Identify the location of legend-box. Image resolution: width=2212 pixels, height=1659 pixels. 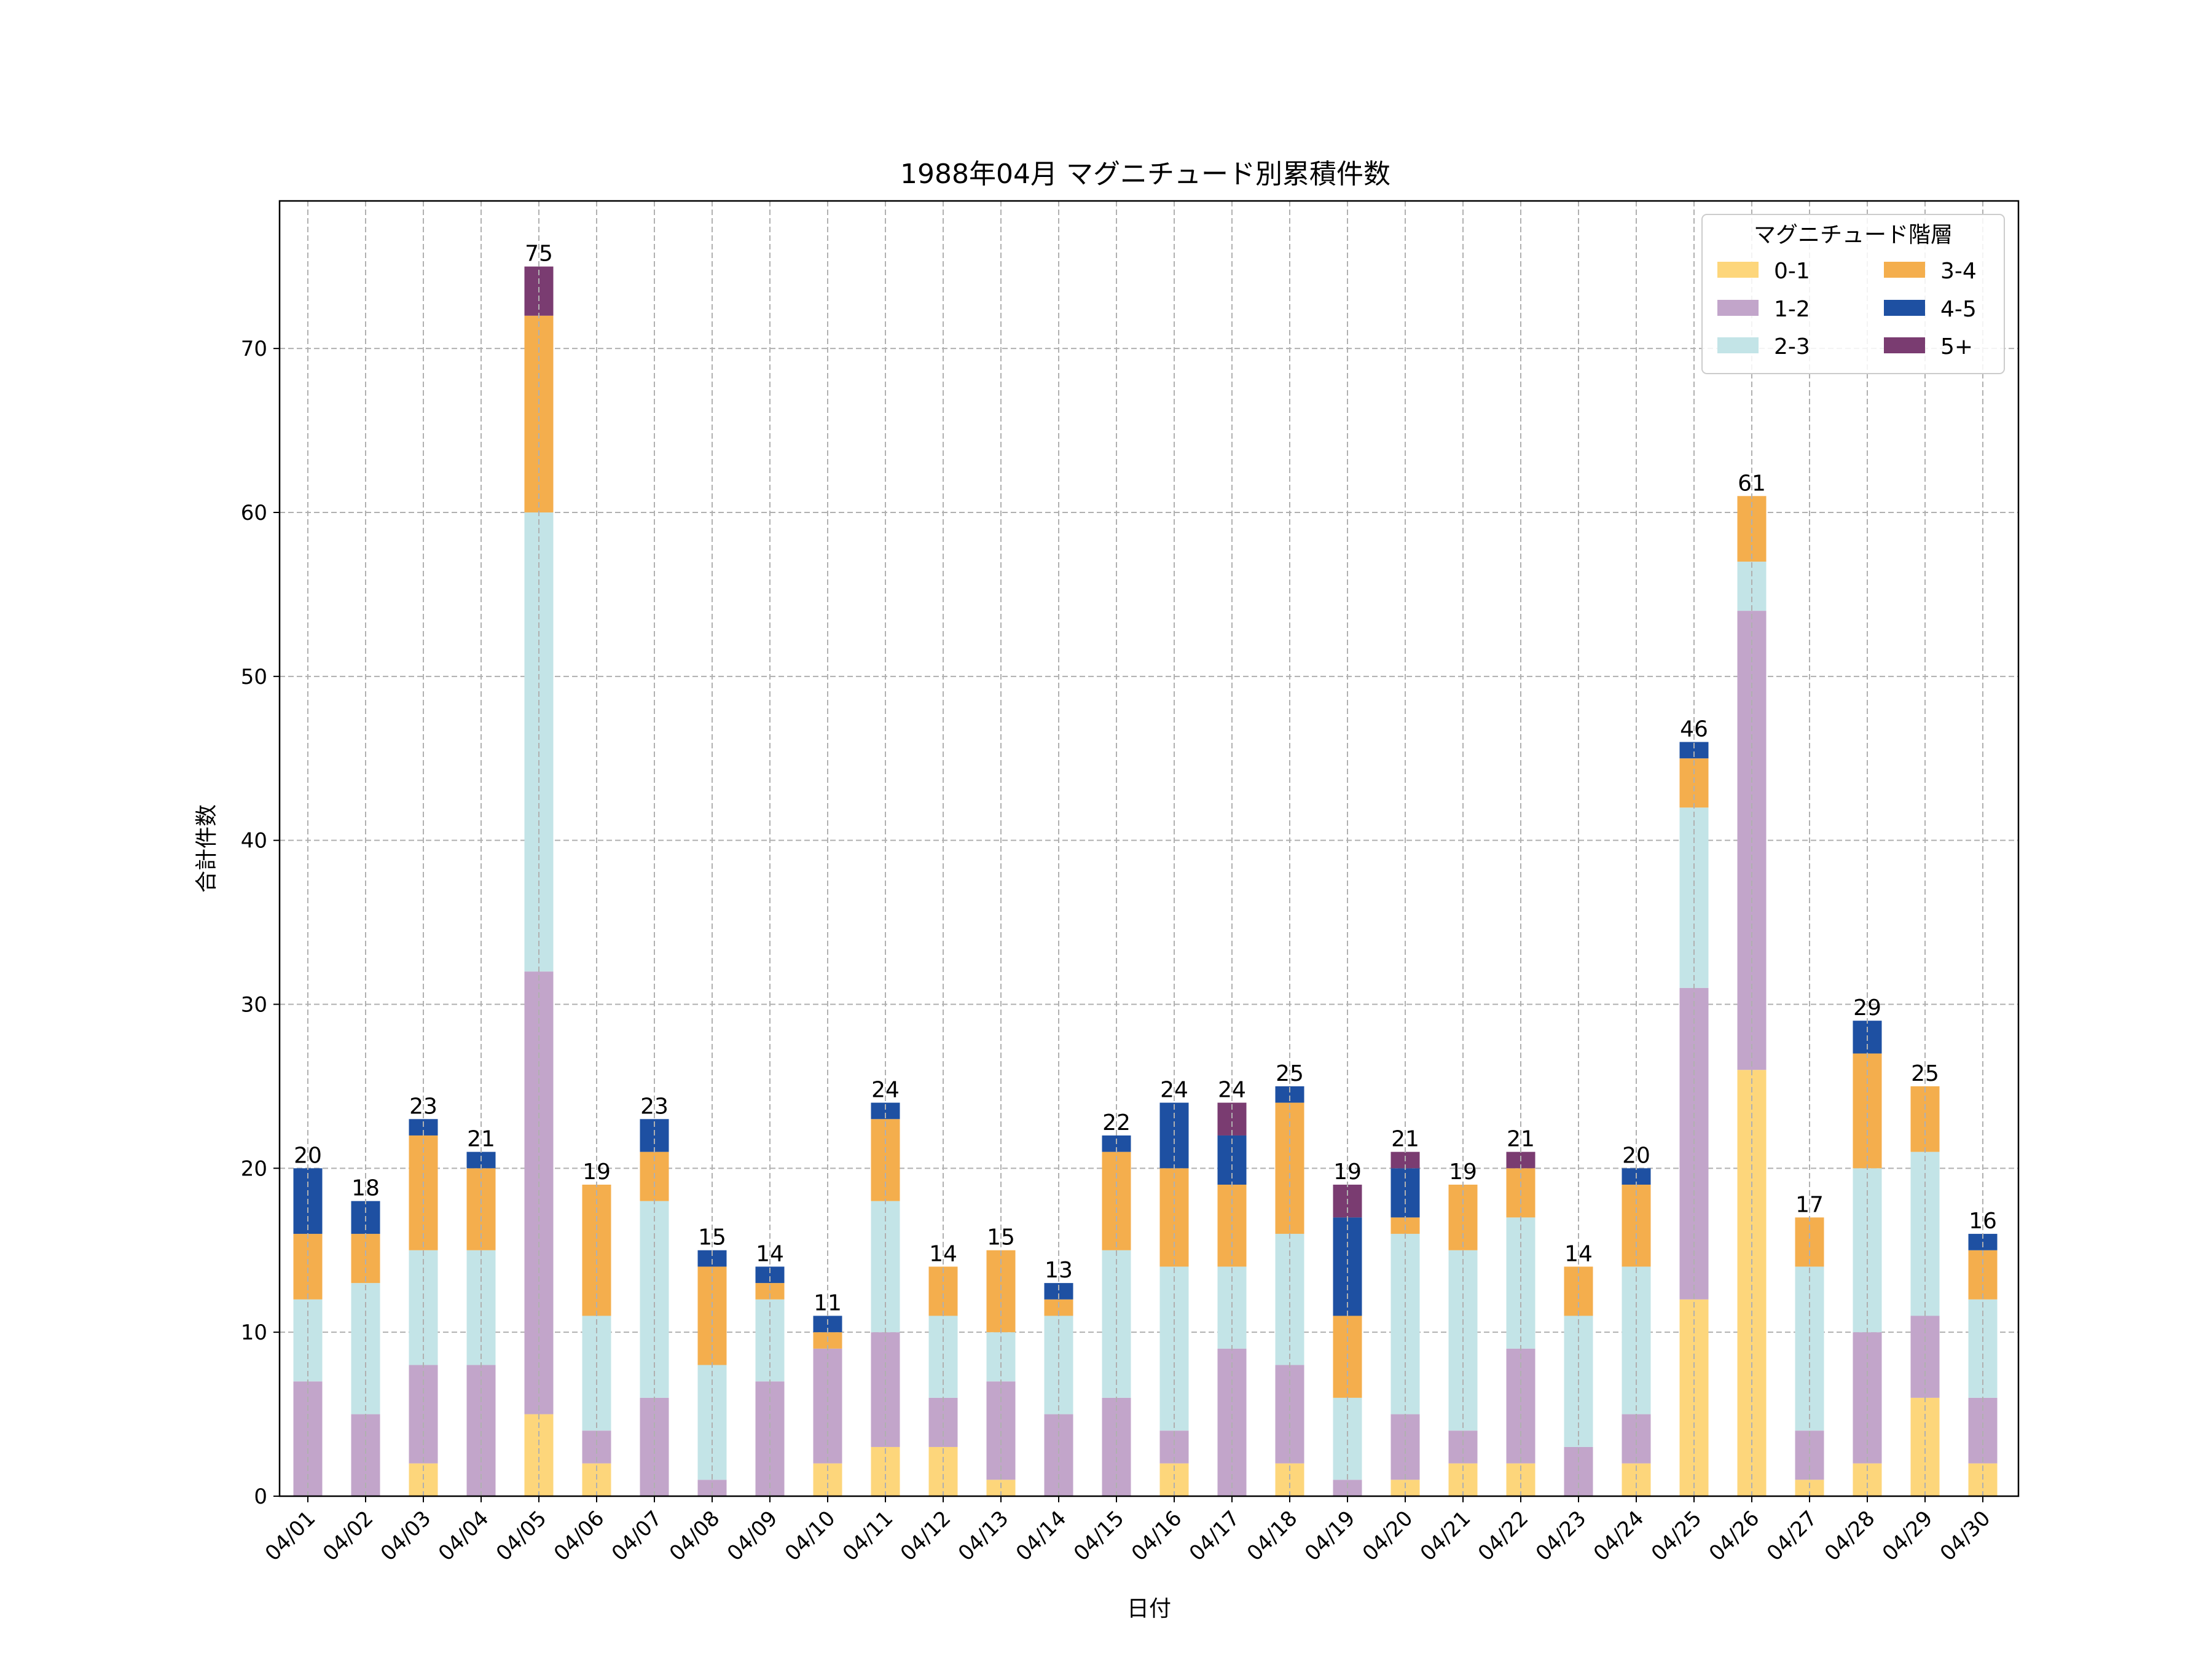
(1853, 294).